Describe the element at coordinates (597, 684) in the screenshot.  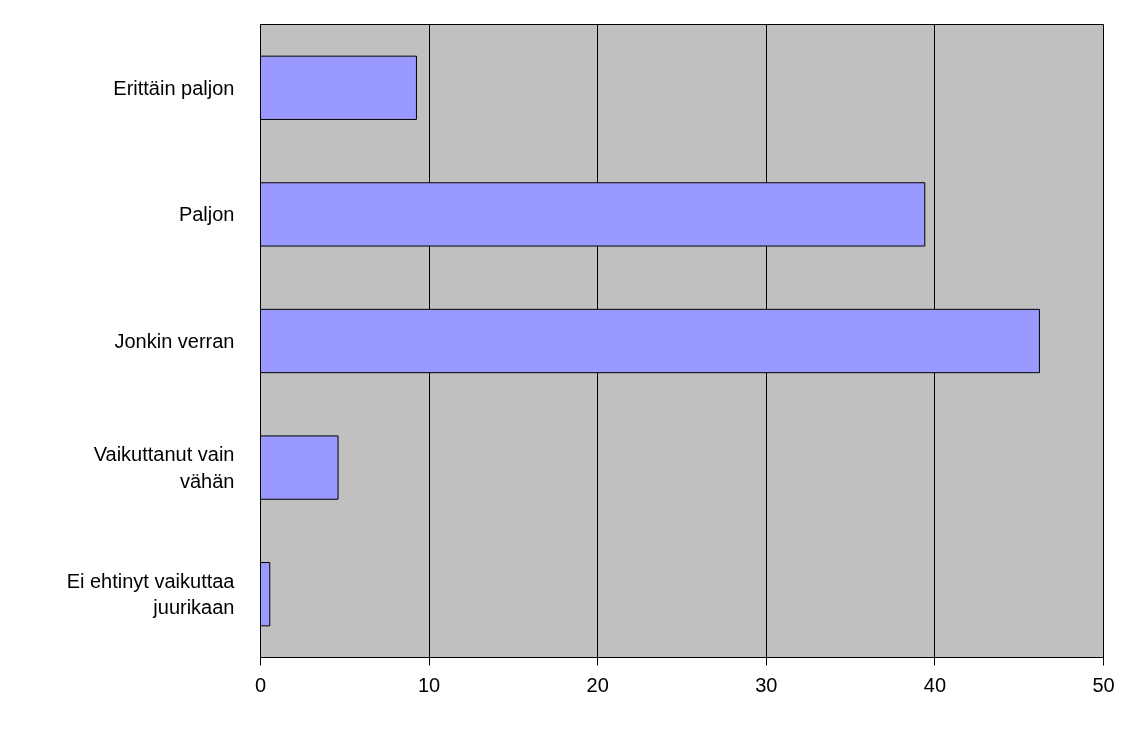
I see `x-tick-label: 20` at that location.